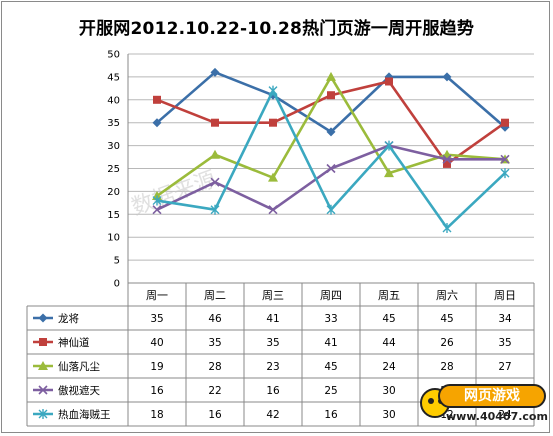 The height and width of the screenshot is (436, 553). Describe the element at coordinates (330, 319) in the screenshot. I see `series-1-data-label: 33` at that location.